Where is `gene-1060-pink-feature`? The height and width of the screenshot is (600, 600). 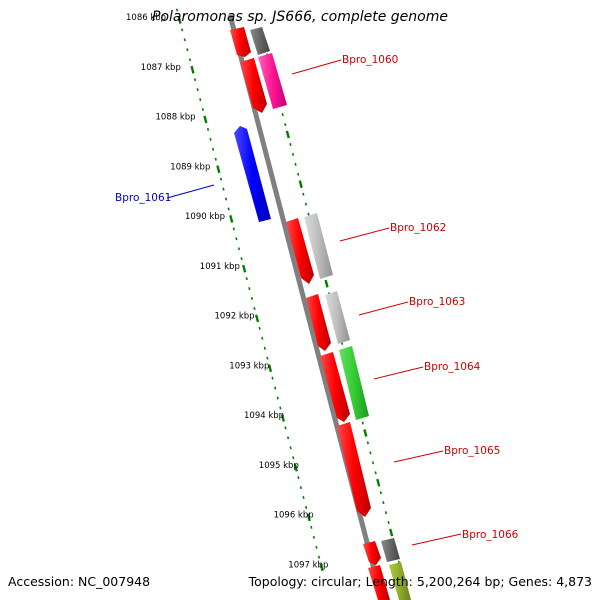 gene-1060-pink-feature is located at coordinates (272, 81).